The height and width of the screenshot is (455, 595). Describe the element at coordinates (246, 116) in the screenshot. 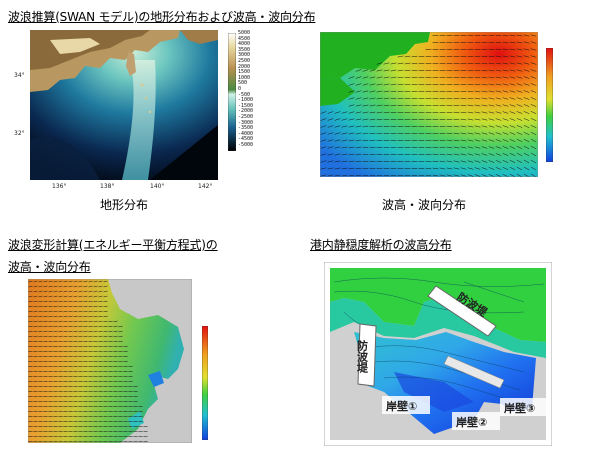

I see `topo-colorbar-label: -2500` at that location.